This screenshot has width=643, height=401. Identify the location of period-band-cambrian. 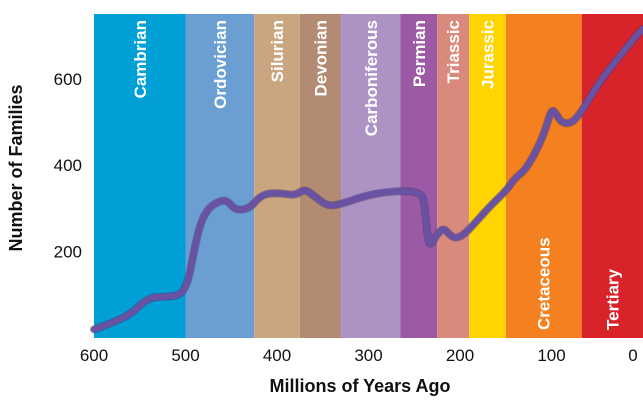
(140, 176).